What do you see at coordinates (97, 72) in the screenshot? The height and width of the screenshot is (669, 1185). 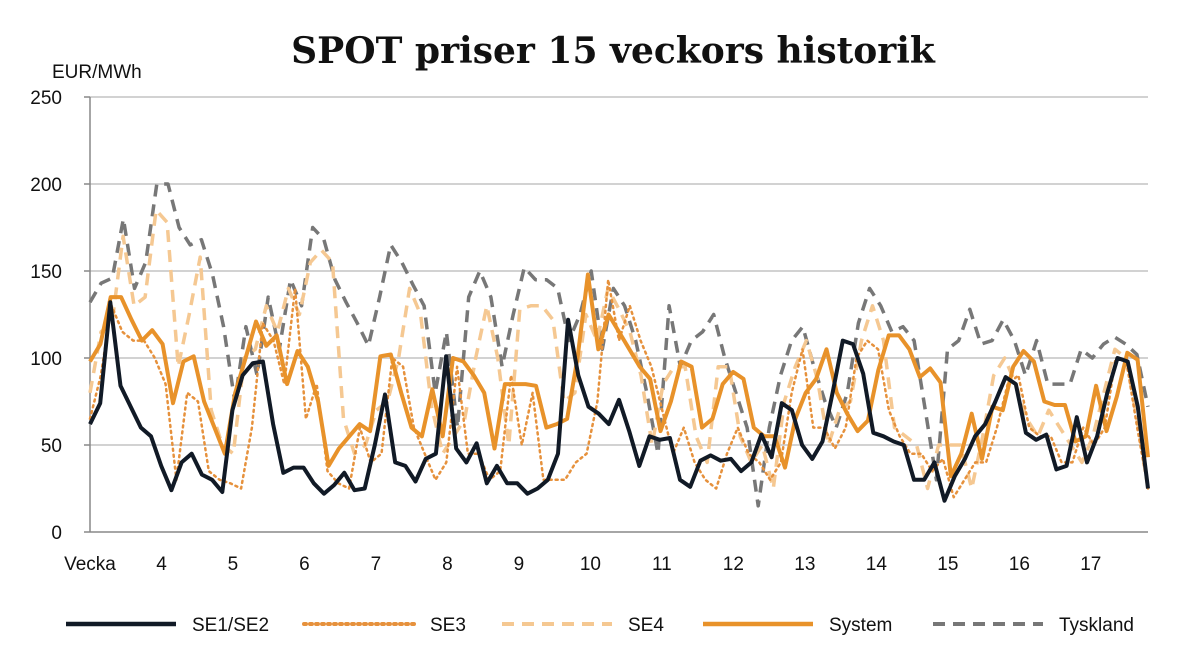 I see `y-axis-unit-label: EUR/MWh` at bounding box center [97, 72].